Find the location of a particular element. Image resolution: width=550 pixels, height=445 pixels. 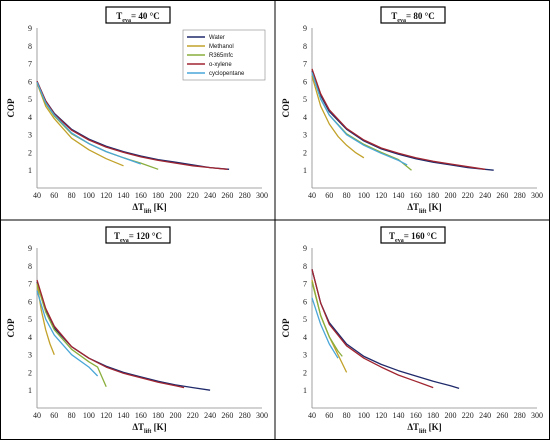

x-tick-label: 40 is located at coordinates (312, 195).